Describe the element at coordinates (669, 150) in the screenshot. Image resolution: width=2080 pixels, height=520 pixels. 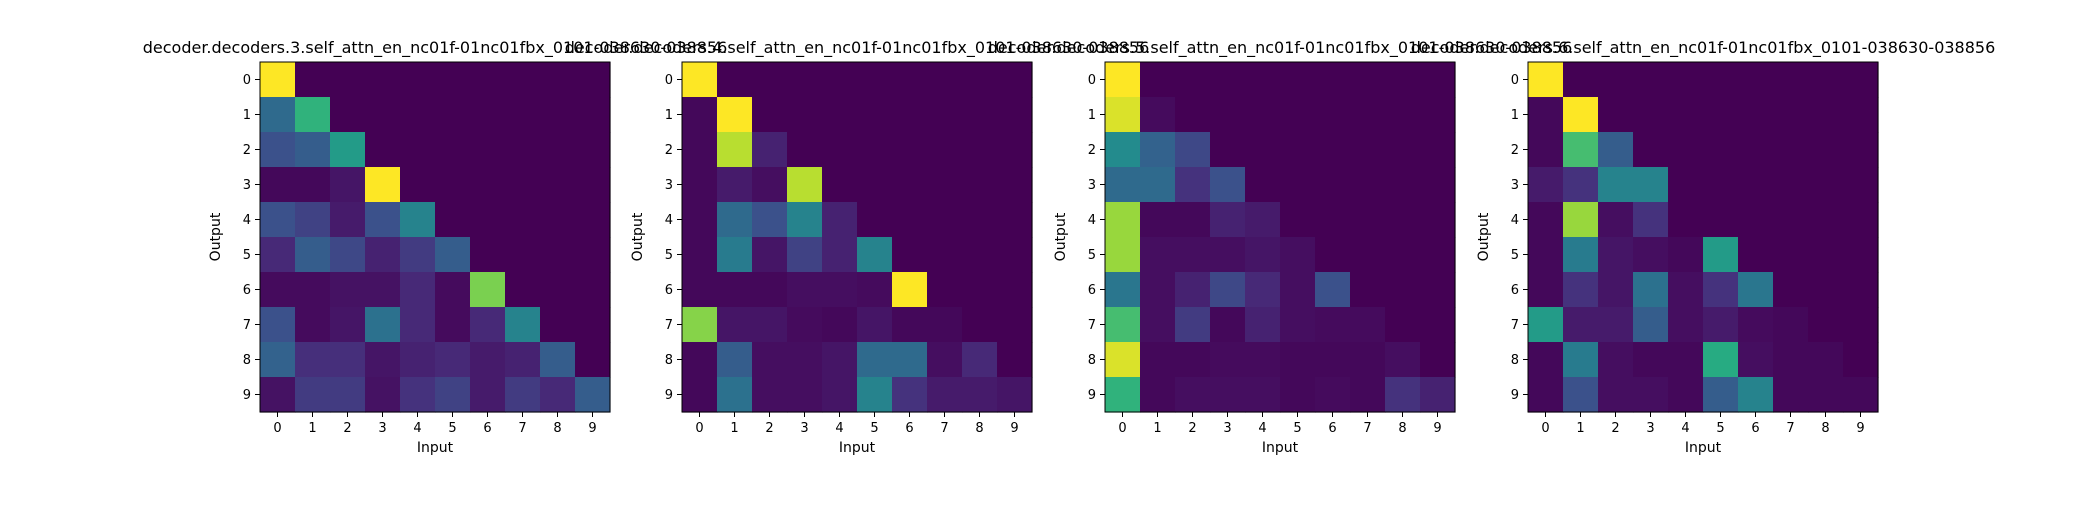
I see `y-tick-label: 2` at that location.